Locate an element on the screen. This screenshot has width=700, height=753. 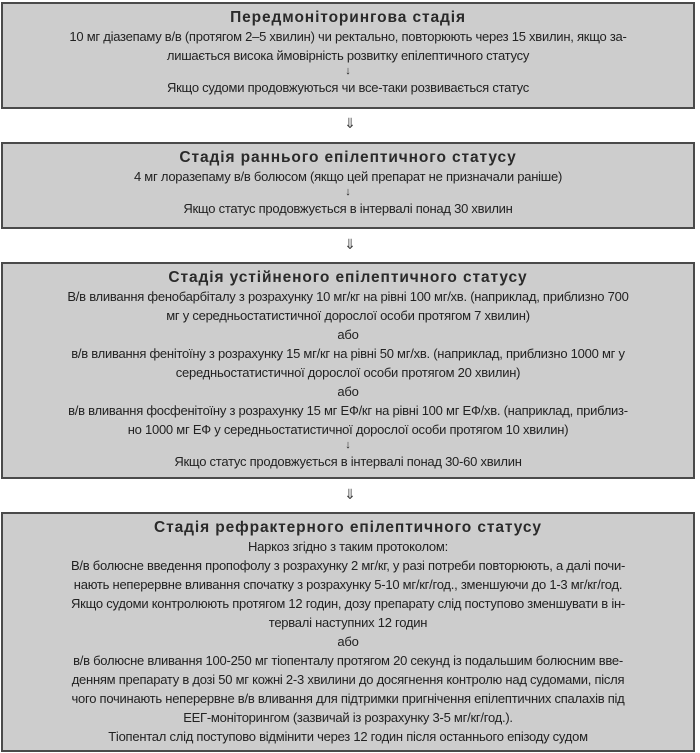
stage-title: Стадія устійненого епілептичного статусу is located at coordinates (348, 277).